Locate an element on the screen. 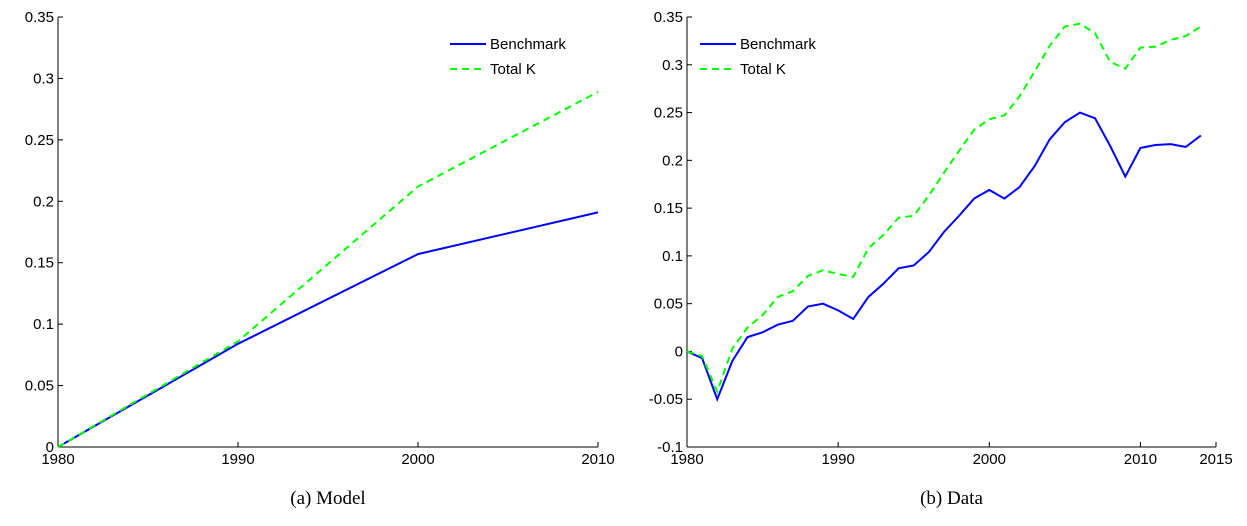 The height and width of the screenshot is (526, 1247). y-tick-label: -0.05 is located at coordinates (666, 399).